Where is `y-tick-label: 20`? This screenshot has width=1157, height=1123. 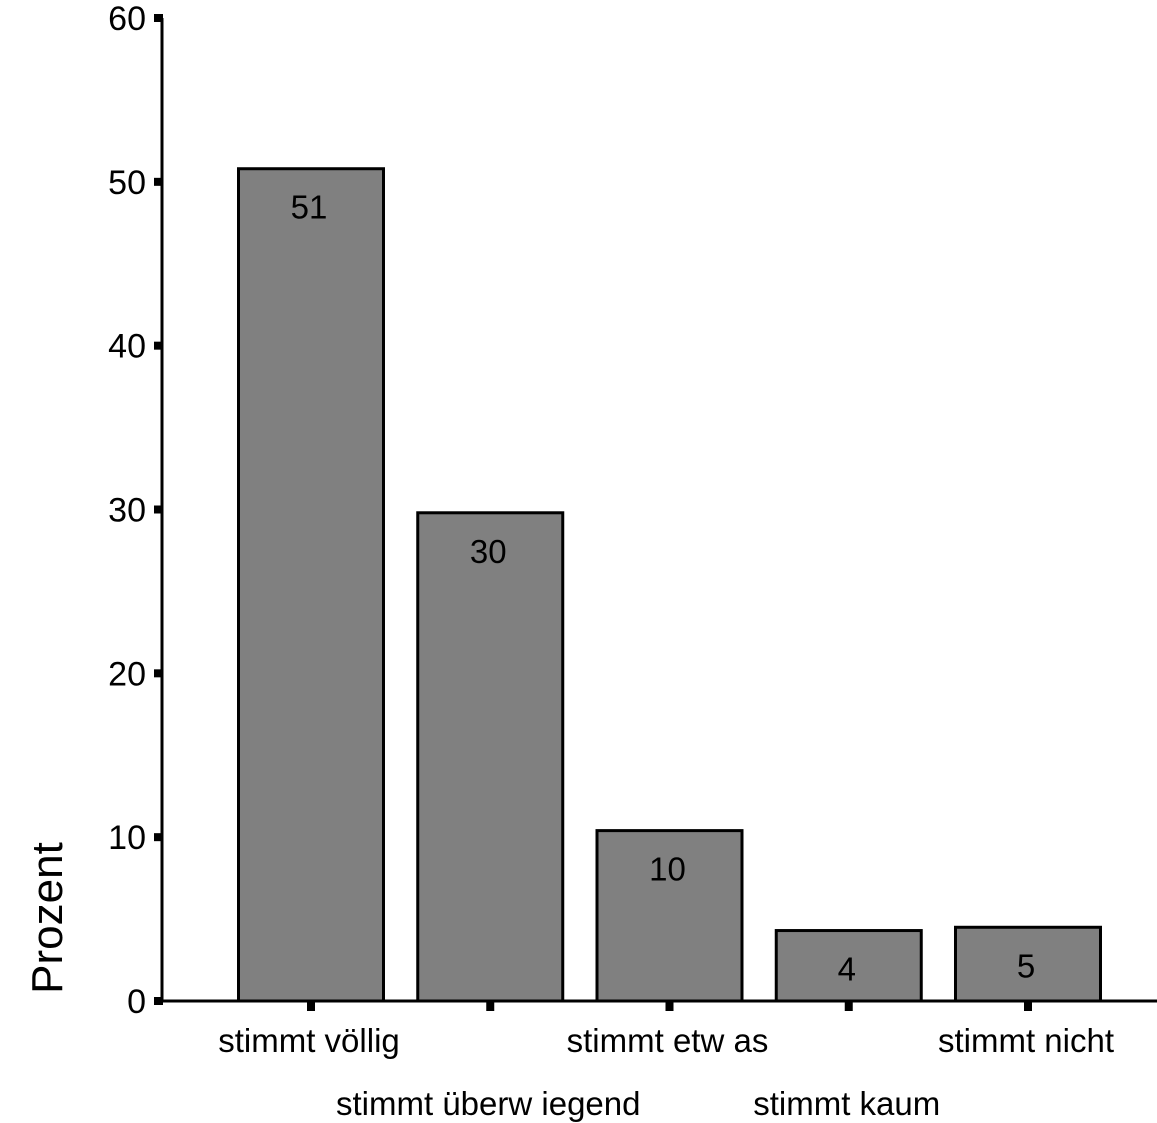
y-tick-label: 20 is located at coordinates (127, 674).